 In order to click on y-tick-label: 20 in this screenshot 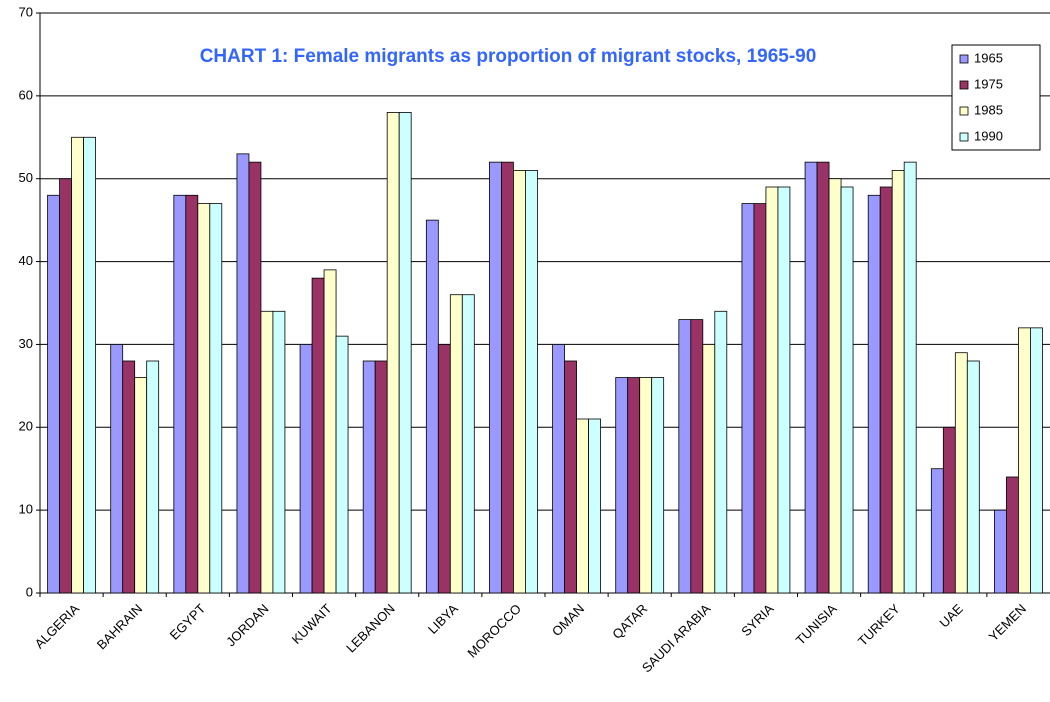, I will do `click(26, 426)`.